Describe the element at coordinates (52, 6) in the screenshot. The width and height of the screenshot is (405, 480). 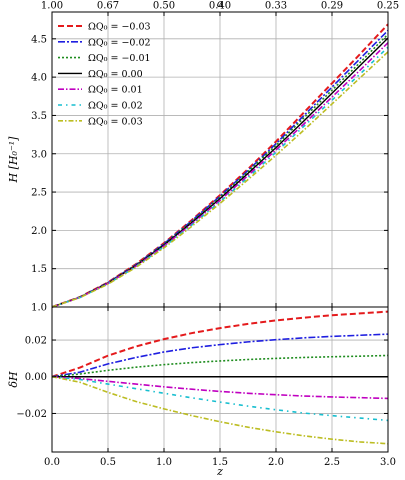
I see `top-tick-label: 1.00` at that location.